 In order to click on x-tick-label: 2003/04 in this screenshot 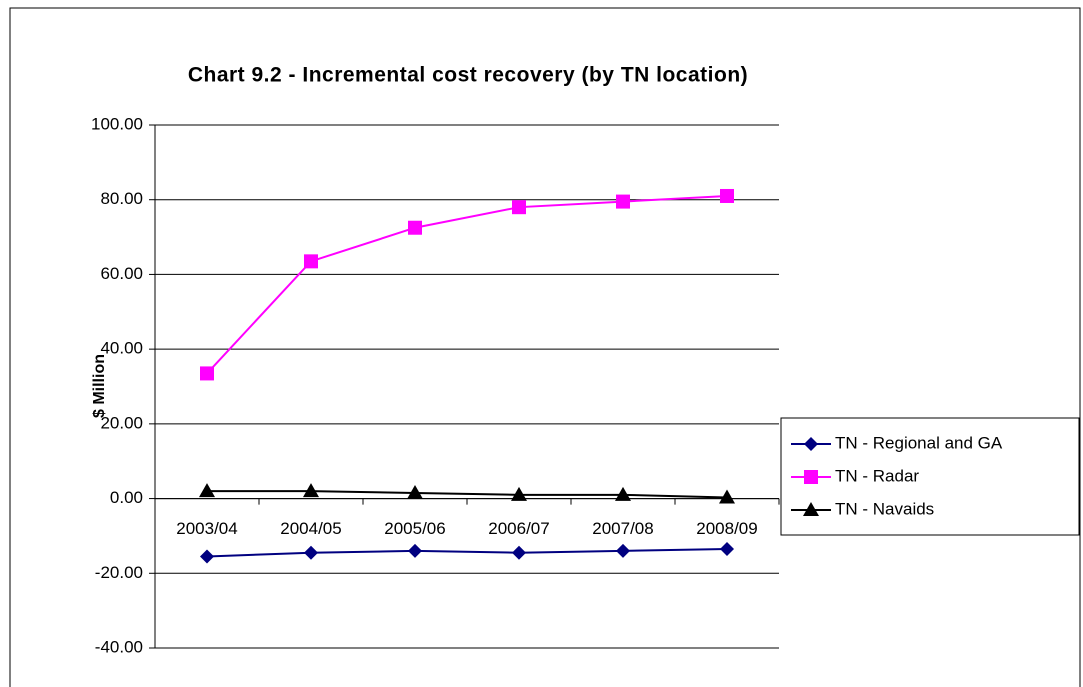, I will do `click(206, 528)`.